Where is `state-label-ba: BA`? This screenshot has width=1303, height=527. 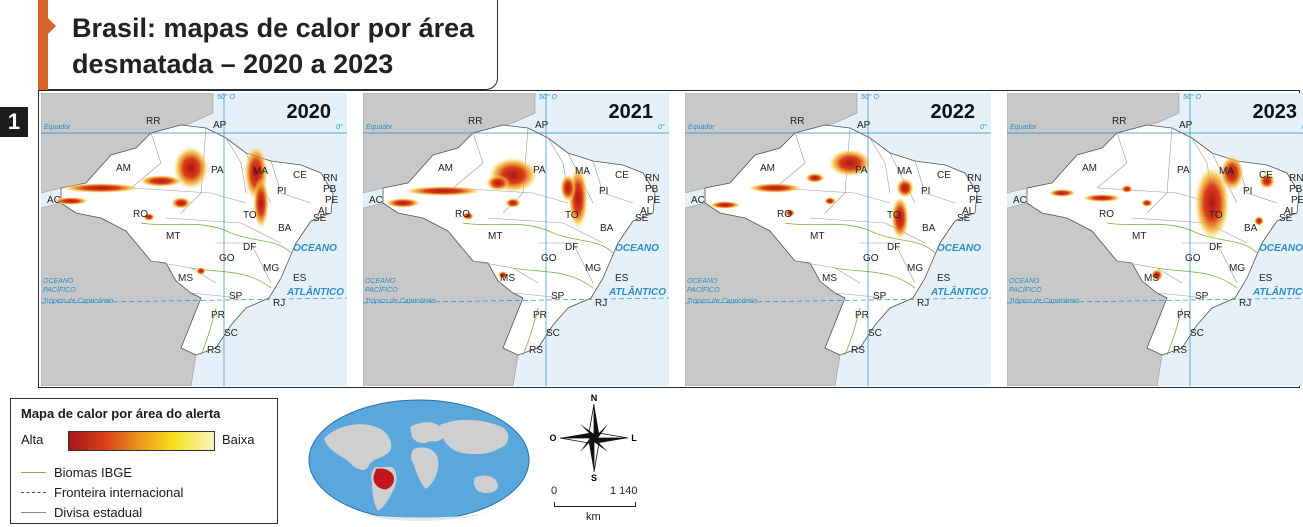
state-label-ba: BA is located at coordinates (929, 228).